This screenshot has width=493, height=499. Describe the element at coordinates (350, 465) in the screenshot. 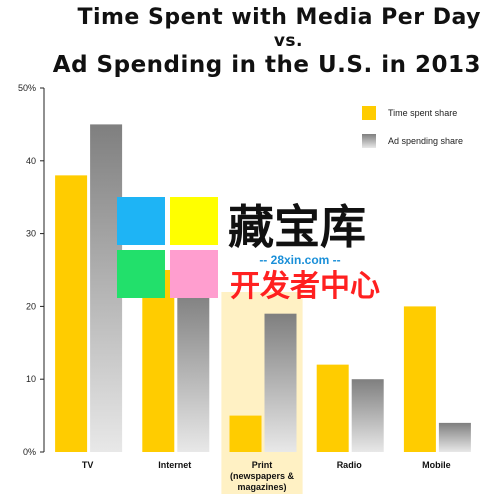

I see `category-label: Radio` at that location.